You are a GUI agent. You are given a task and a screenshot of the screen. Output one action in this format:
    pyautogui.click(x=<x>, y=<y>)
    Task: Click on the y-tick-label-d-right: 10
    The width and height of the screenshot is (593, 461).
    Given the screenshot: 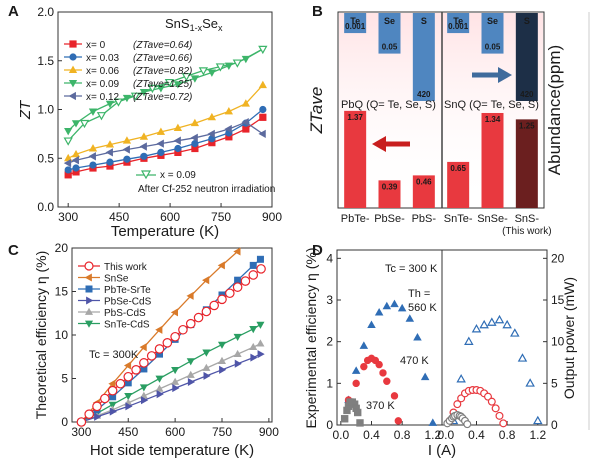 What is the action you would take?
    pyautogui.click(x=558, y=342)
    